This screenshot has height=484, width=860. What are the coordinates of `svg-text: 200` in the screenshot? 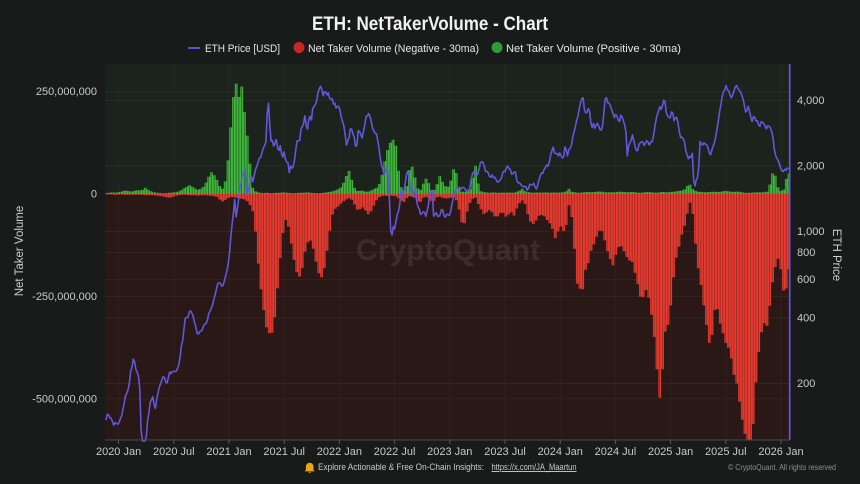 It's located at (806, 384).